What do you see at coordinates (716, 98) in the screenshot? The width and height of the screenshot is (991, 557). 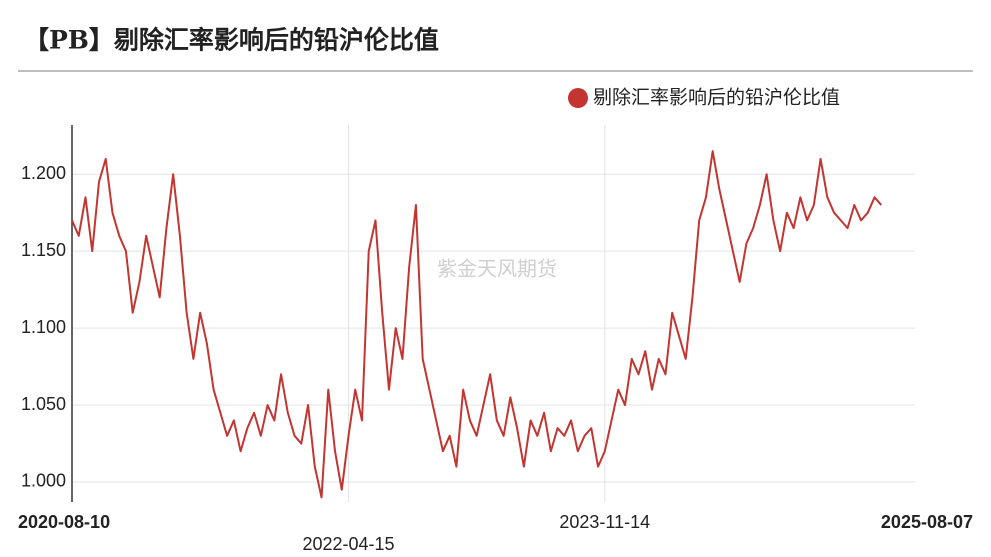 I see `legend-label: 剔除汇率影响后的铅沪伦比值` at bounding box center [716, 98].